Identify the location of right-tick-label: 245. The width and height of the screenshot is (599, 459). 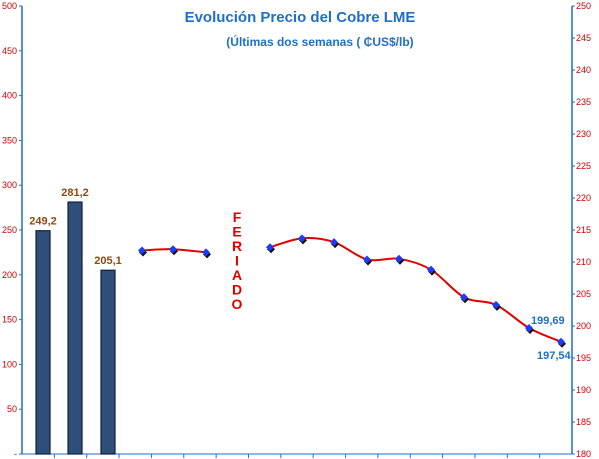
(583, 38).